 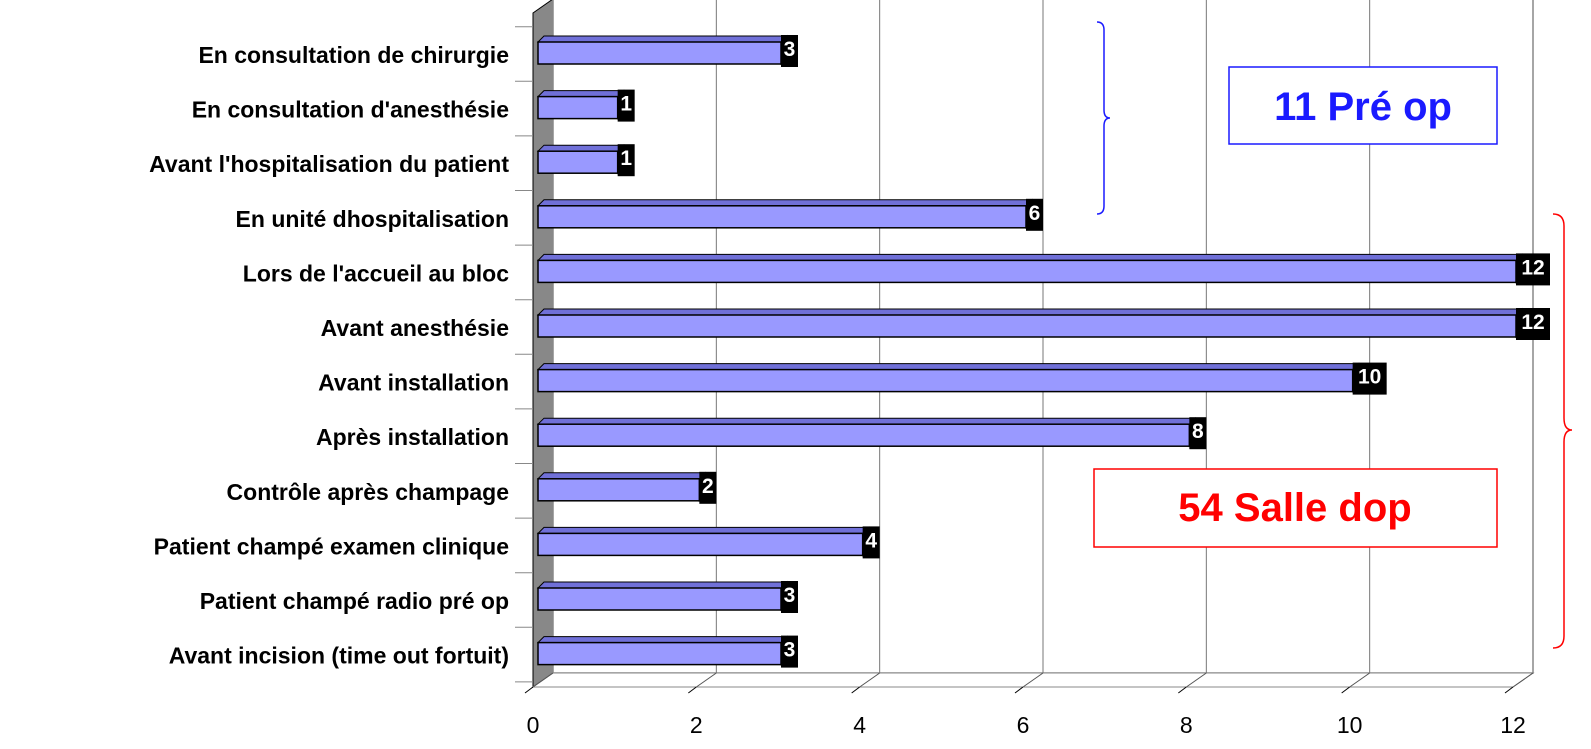 What do you see at coordinates (376, 273) in the screenshot?
I see `category-label: Lors de l'accueil au bloc` at bounding box center [376, 273].